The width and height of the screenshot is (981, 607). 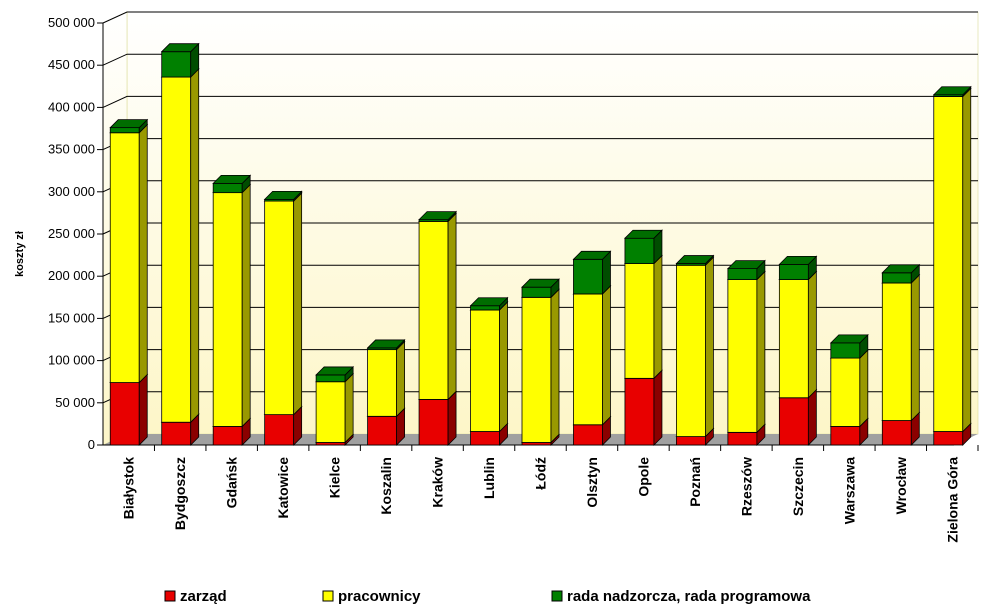 What do you see at coordinates (91, 444) in the screenshot?
I see `y-tick-label: 0` at bounding box center [91, 444].